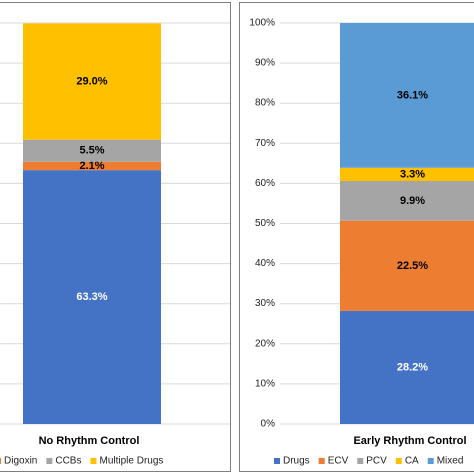  Describe the element at coordinates (265, 63) in the screenshot. I see `y-tick-label: 90%` at that location.